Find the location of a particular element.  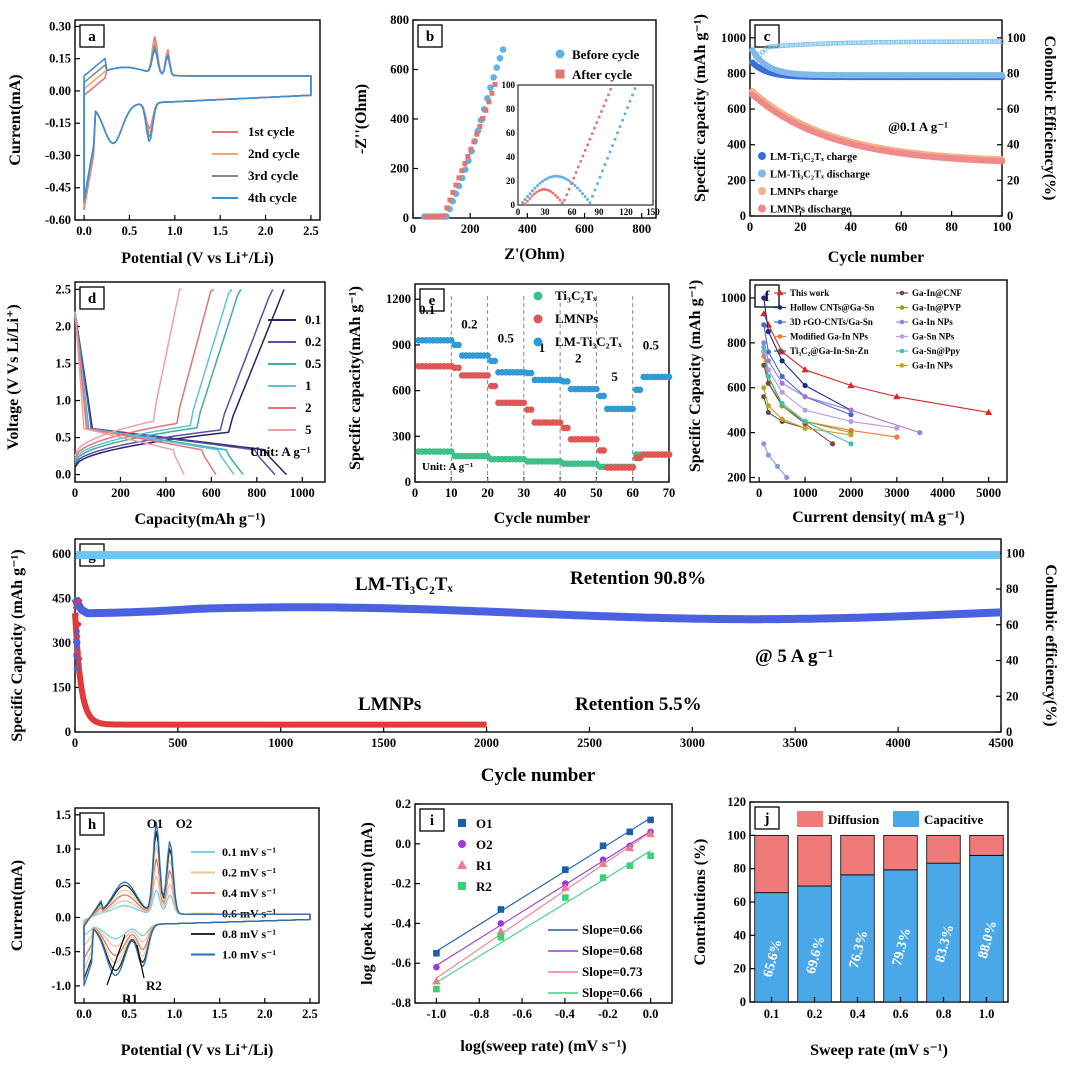

y-axis-label: Specific Capacity (mAh g⁻¹) is located at coordinates (17, 645).